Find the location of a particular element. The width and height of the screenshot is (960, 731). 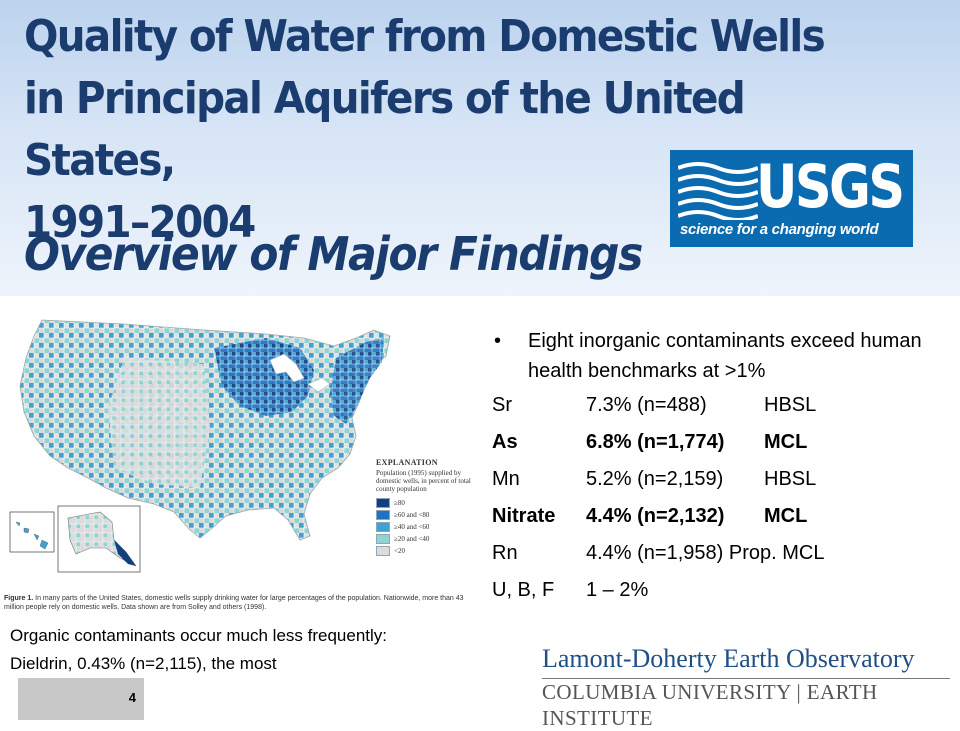

legend-row: ≥60 and <80 is located at coordinates (424, 515).